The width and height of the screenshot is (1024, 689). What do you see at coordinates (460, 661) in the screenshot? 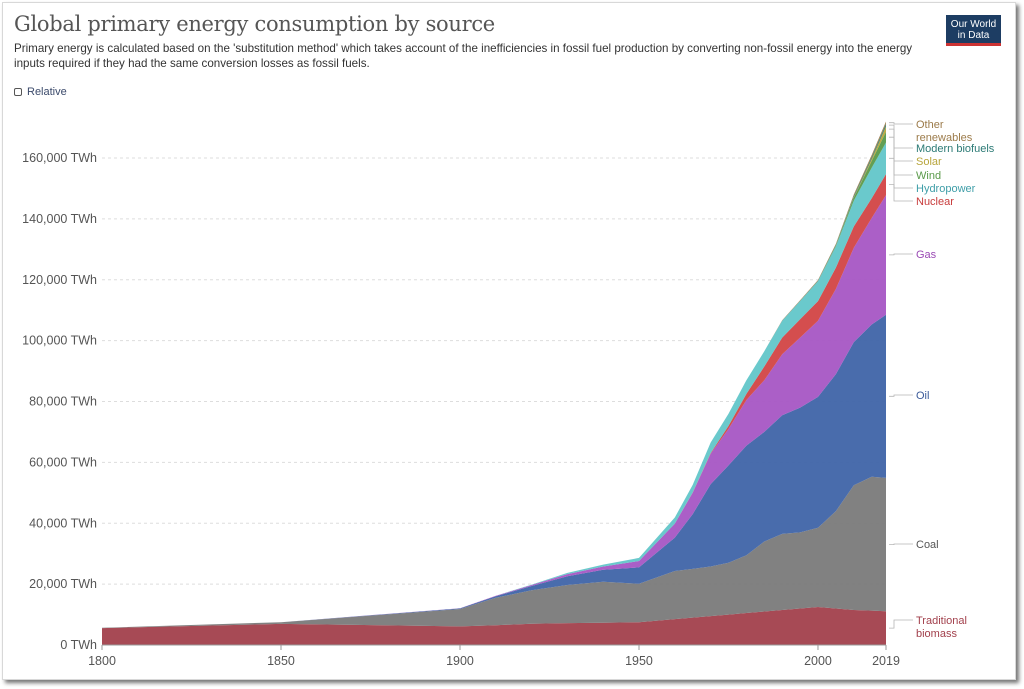
I see `x-tick-label: 1900` at bounding box center [460, 661].